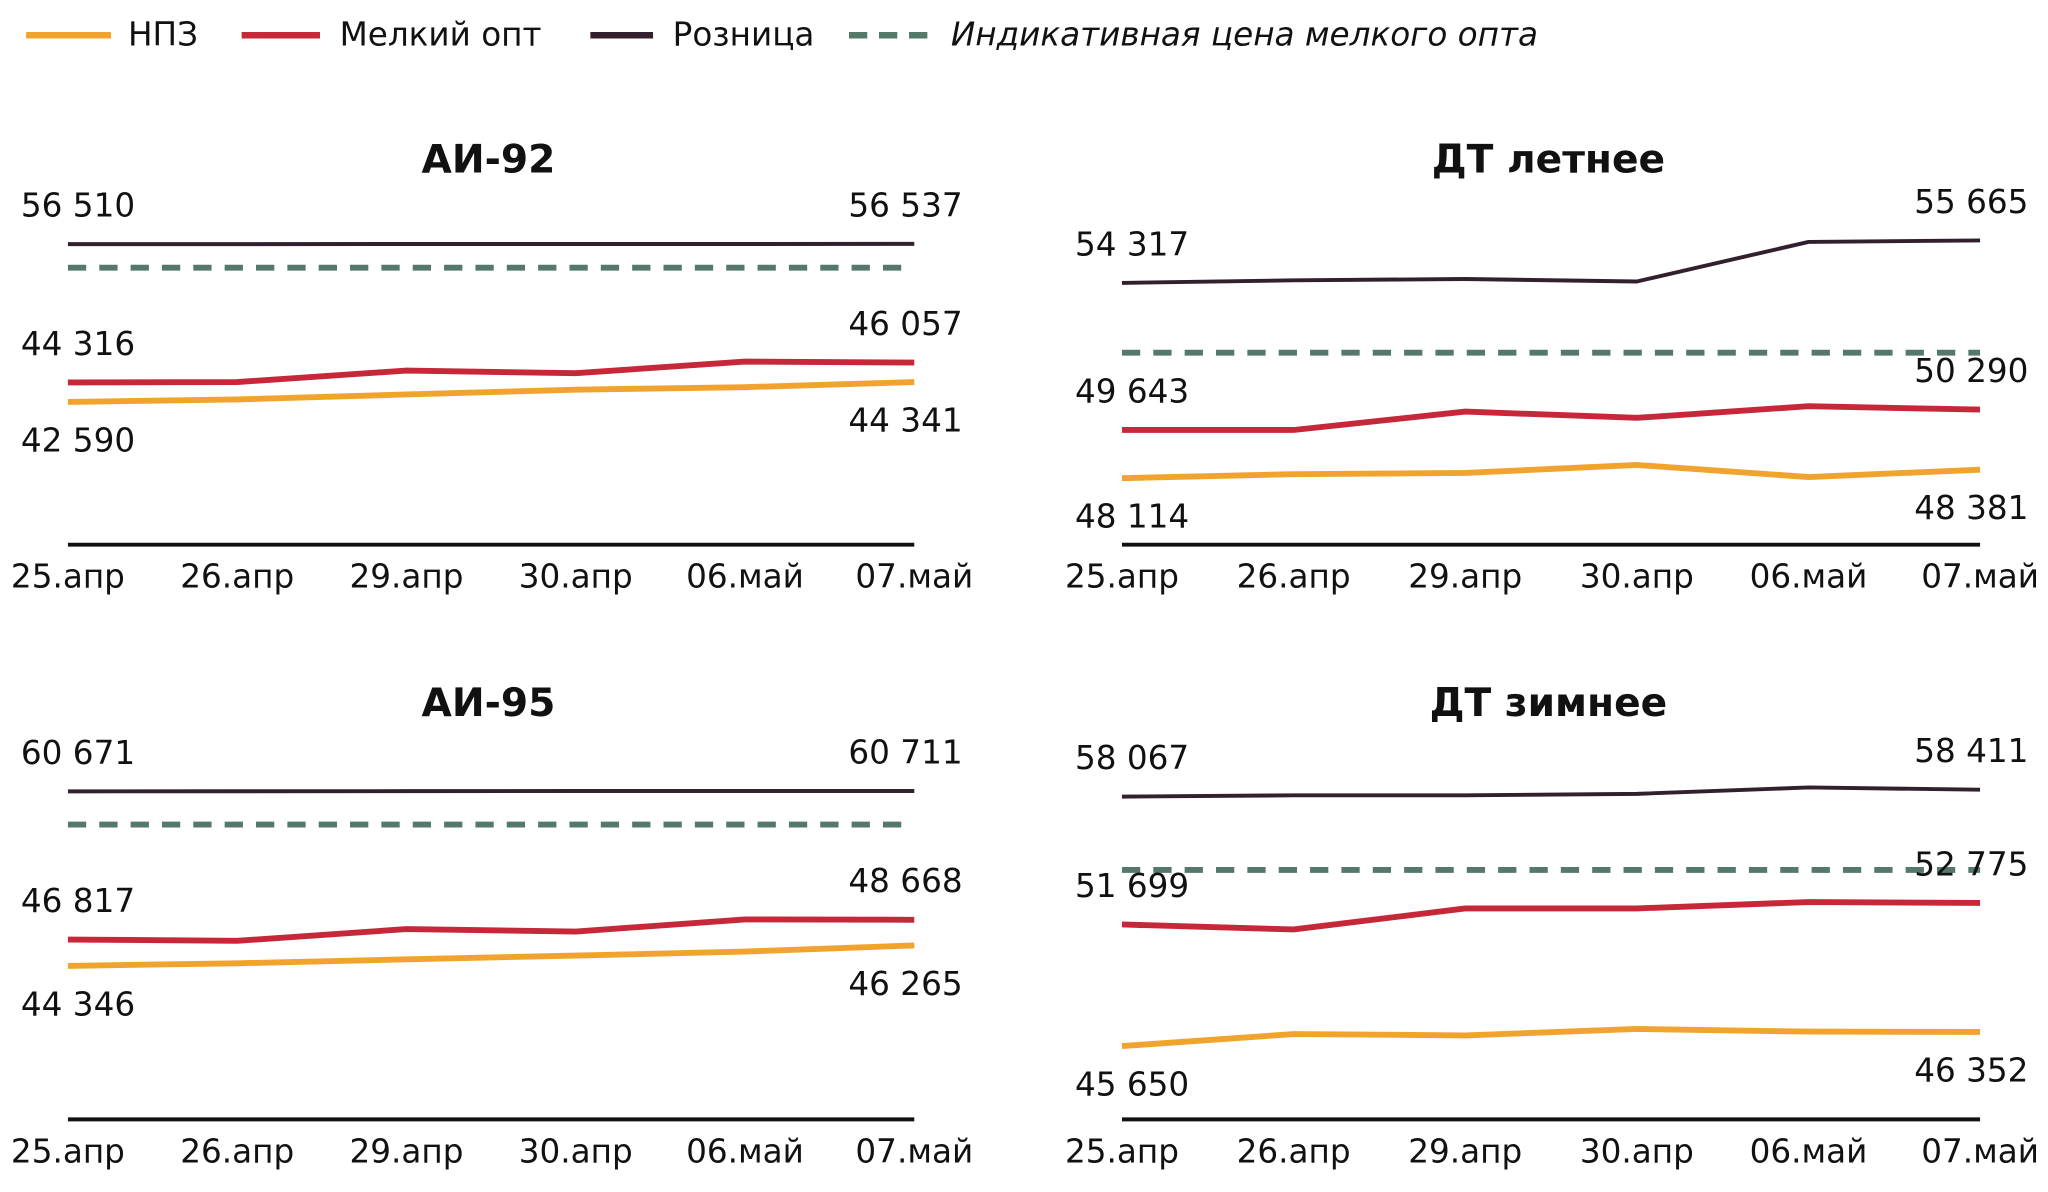 This screenshot has width=2048, height=1192. Describe the element at coordinates (905, 205) in the screenshot. I see `value-label: 56 537` at that location.